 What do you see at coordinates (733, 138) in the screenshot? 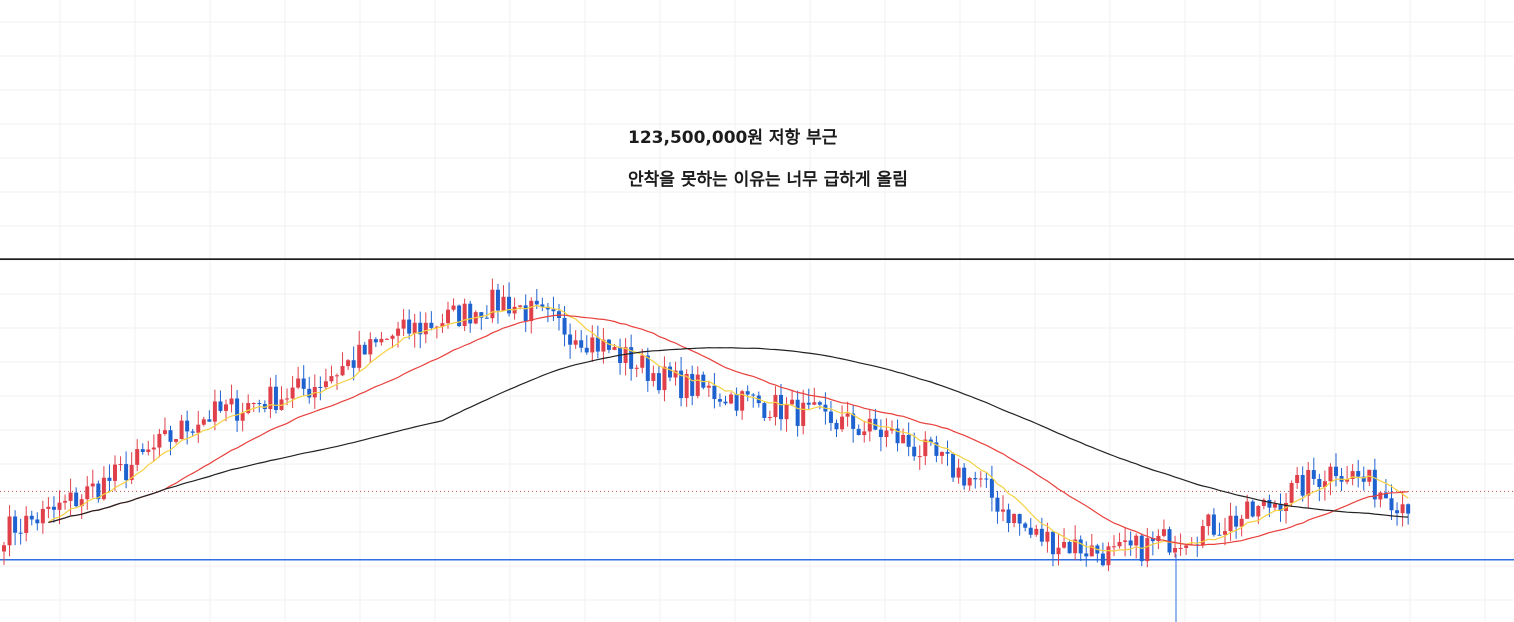
I see `annotation-line-1: 123,500,000원 저항 부근` at bounding box center [733, 138].